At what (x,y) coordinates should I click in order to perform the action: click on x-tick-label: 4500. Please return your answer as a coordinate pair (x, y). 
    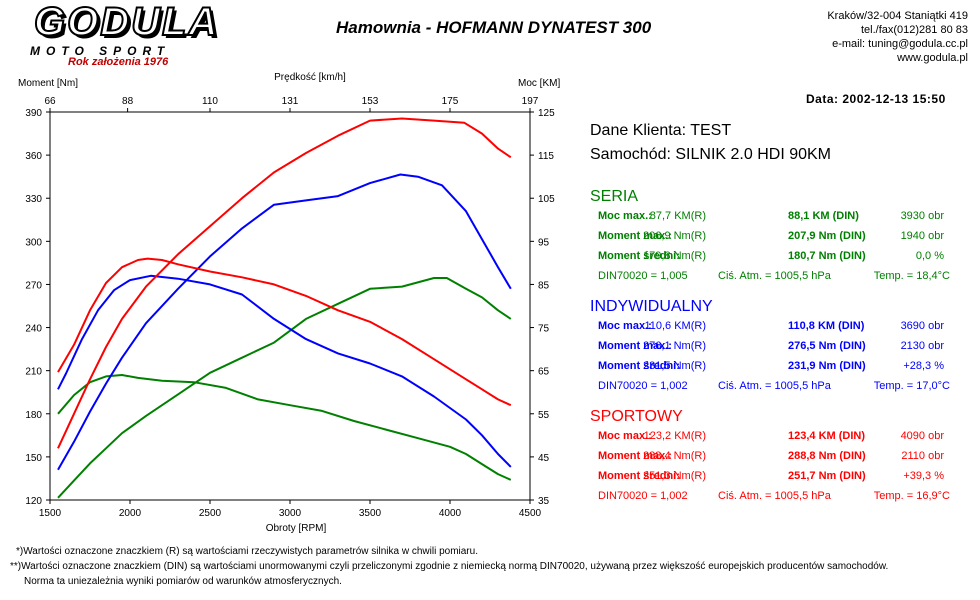
    Looking at the image, I should click on (530, 513).